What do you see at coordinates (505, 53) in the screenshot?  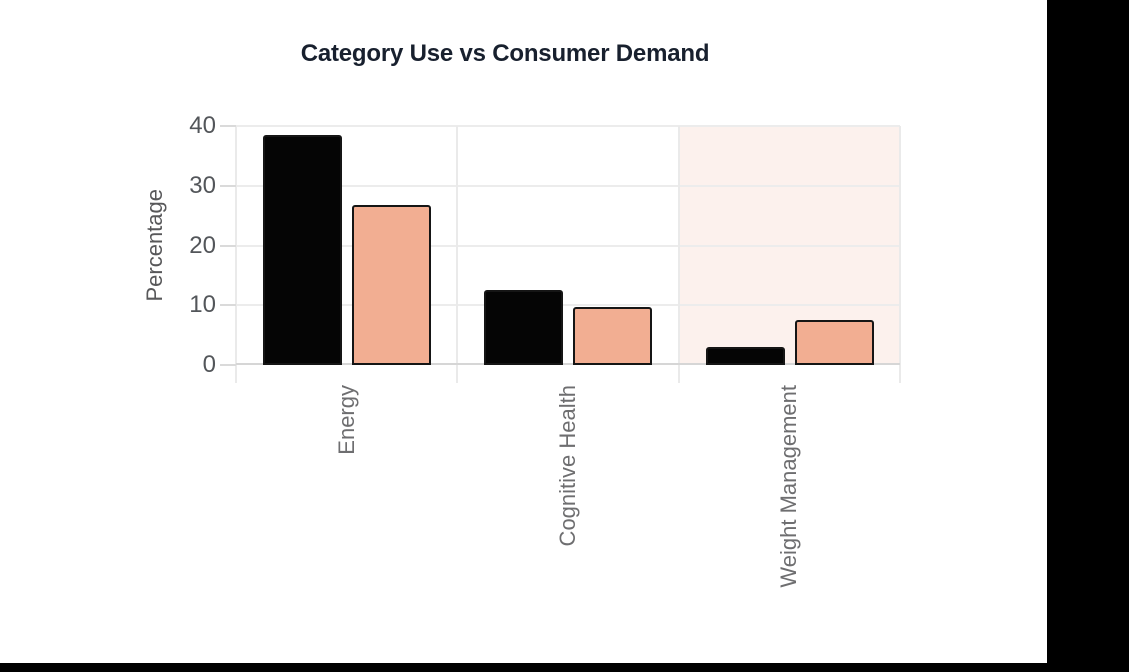 I see `chart-title: Category Use vs Consumer Demand` at bounding box center [505, 53].